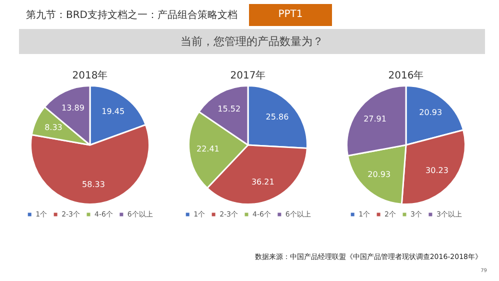  I want to click on chart-title: 2018年, so click(90, 76).